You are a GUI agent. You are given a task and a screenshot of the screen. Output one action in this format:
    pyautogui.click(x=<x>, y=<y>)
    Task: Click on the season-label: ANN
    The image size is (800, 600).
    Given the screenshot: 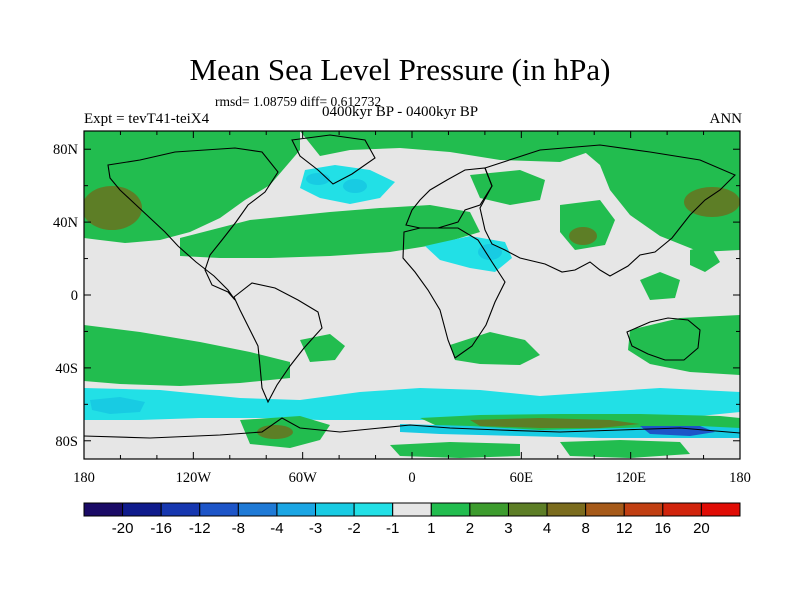 What is the action you would take?
    pyautogui.click(x=726, y=119)
    